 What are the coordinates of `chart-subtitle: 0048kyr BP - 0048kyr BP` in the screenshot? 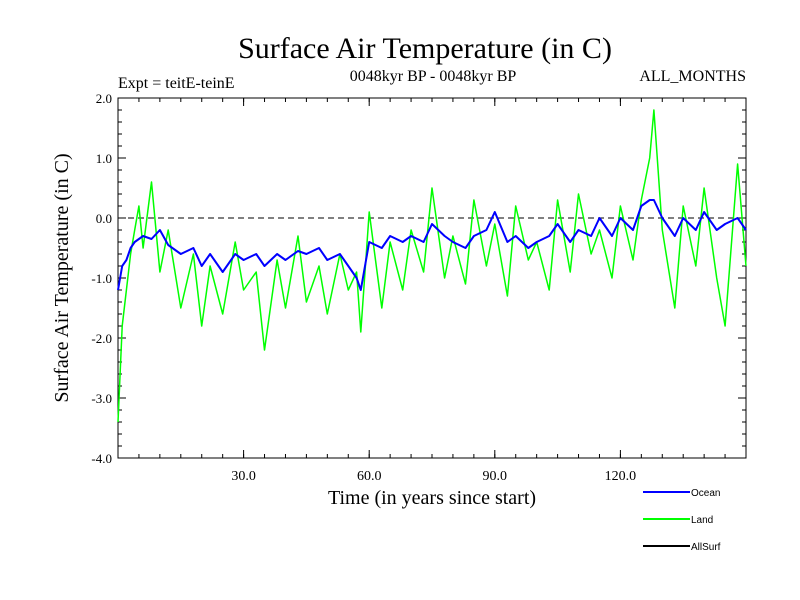 It's located at (433, 76).